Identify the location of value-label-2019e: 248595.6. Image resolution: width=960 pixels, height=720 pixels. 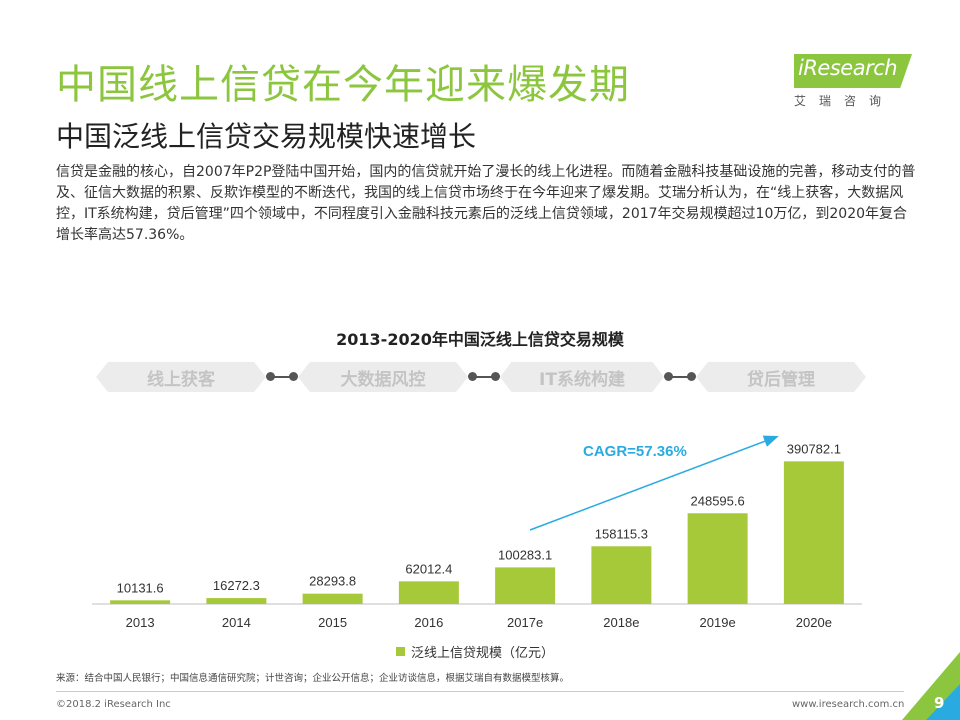
(718, 500).